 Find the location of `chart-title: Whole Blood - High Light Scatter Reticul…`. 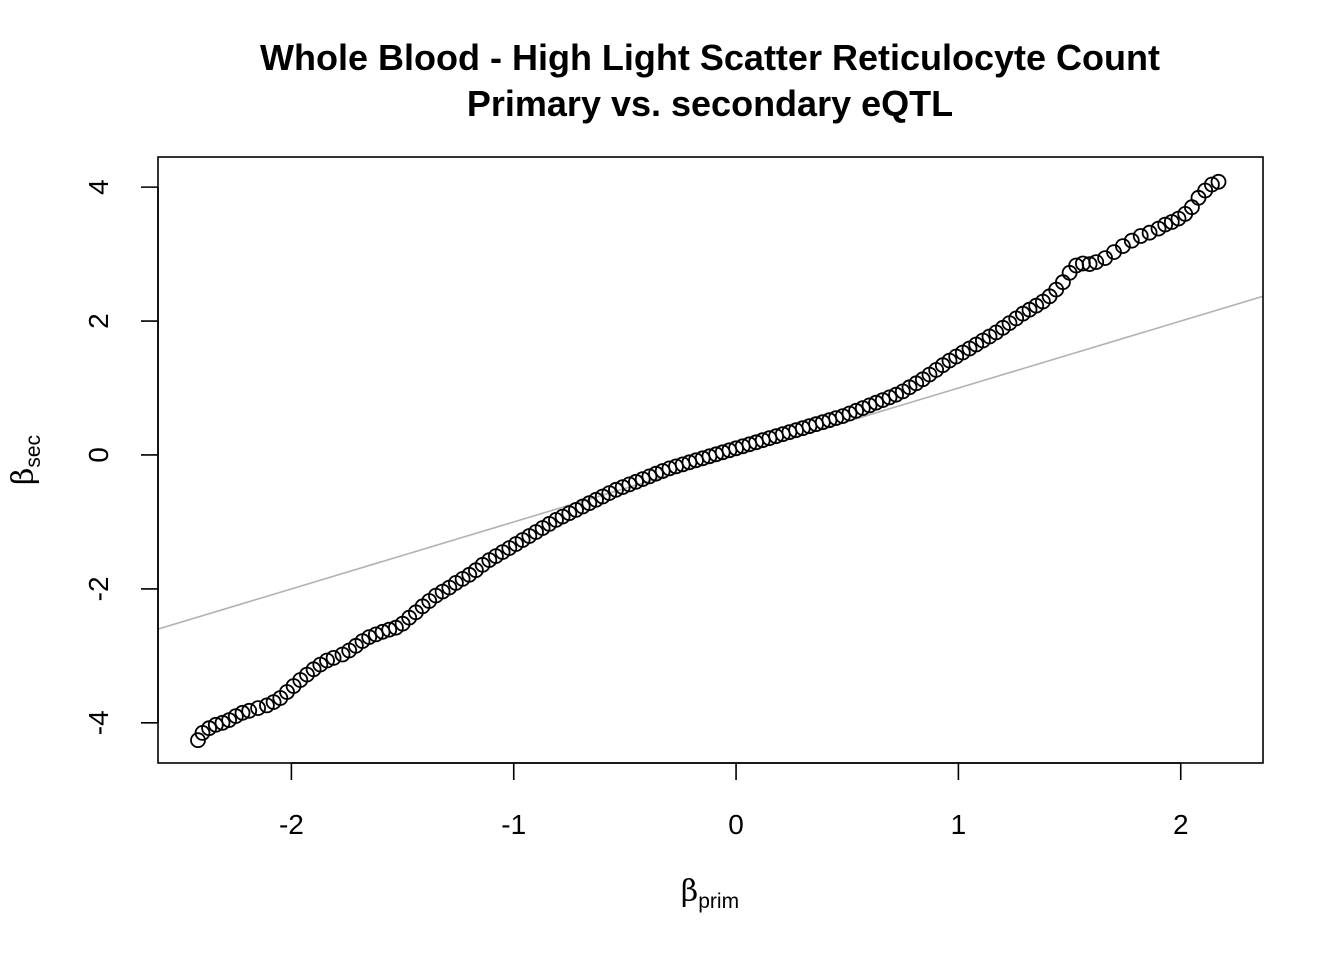

chart-title: Whole Blood - High Light Scatter Reticul… is located at coordinates (710, 57).